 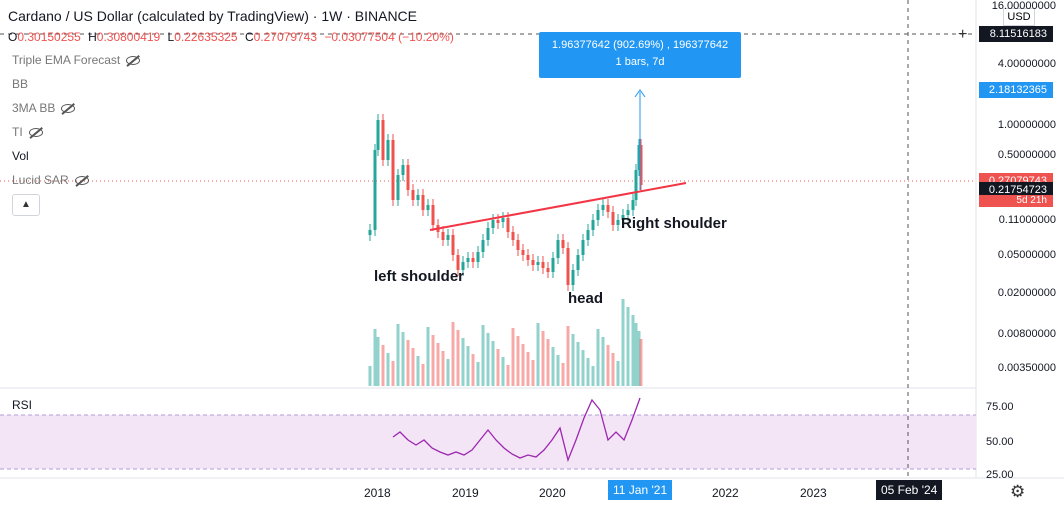 What do you see at coordinates (558, 206) in the screenshot?
I see `neckline-trendline` at bounding box center [558, 206].